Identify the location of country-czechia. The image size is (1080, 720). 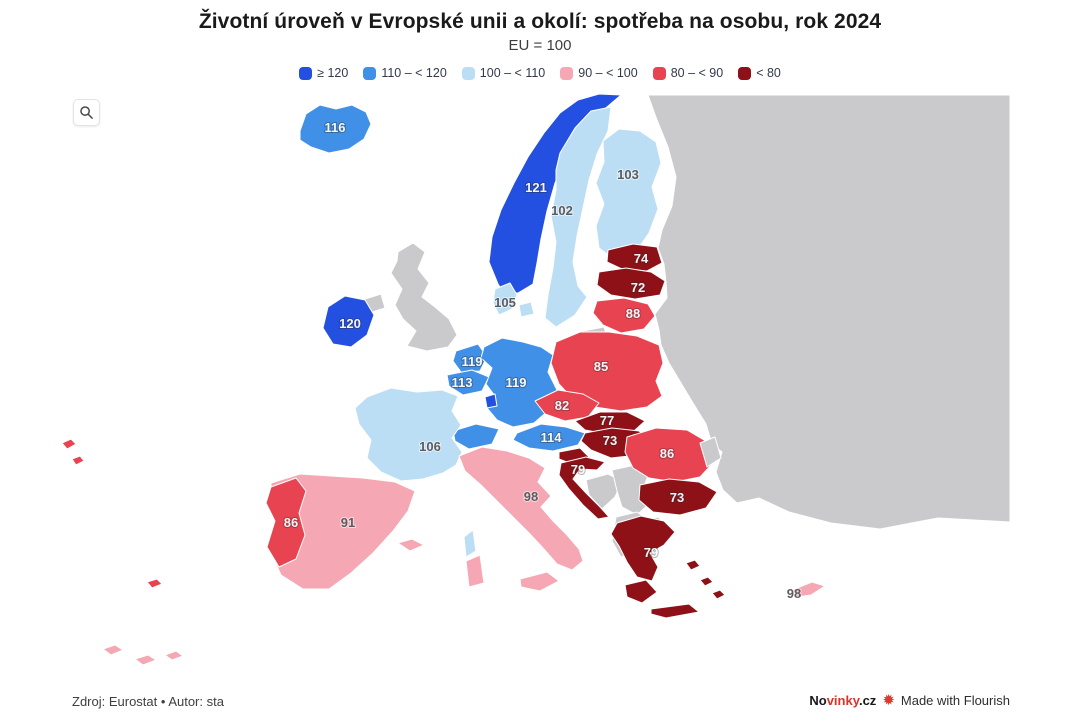
(567, 405).